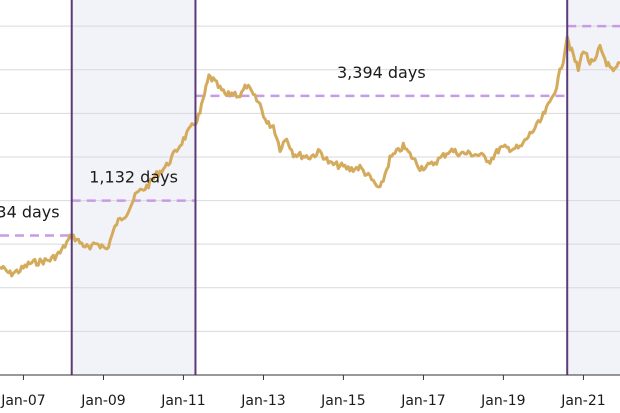  Describe the element at coordinates (422, 401) in the screenshot. I see `x-tick-label: Jan-17` at that location.